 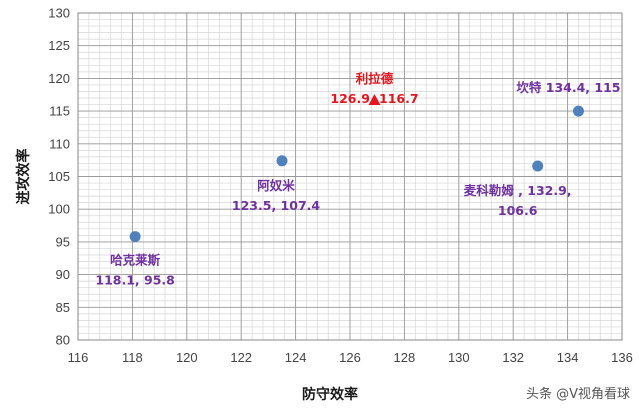 What do you see at coordinates (63, 307) in the screenshot?
I see `y-tick-label: 85` at bounding box center [63, 307].